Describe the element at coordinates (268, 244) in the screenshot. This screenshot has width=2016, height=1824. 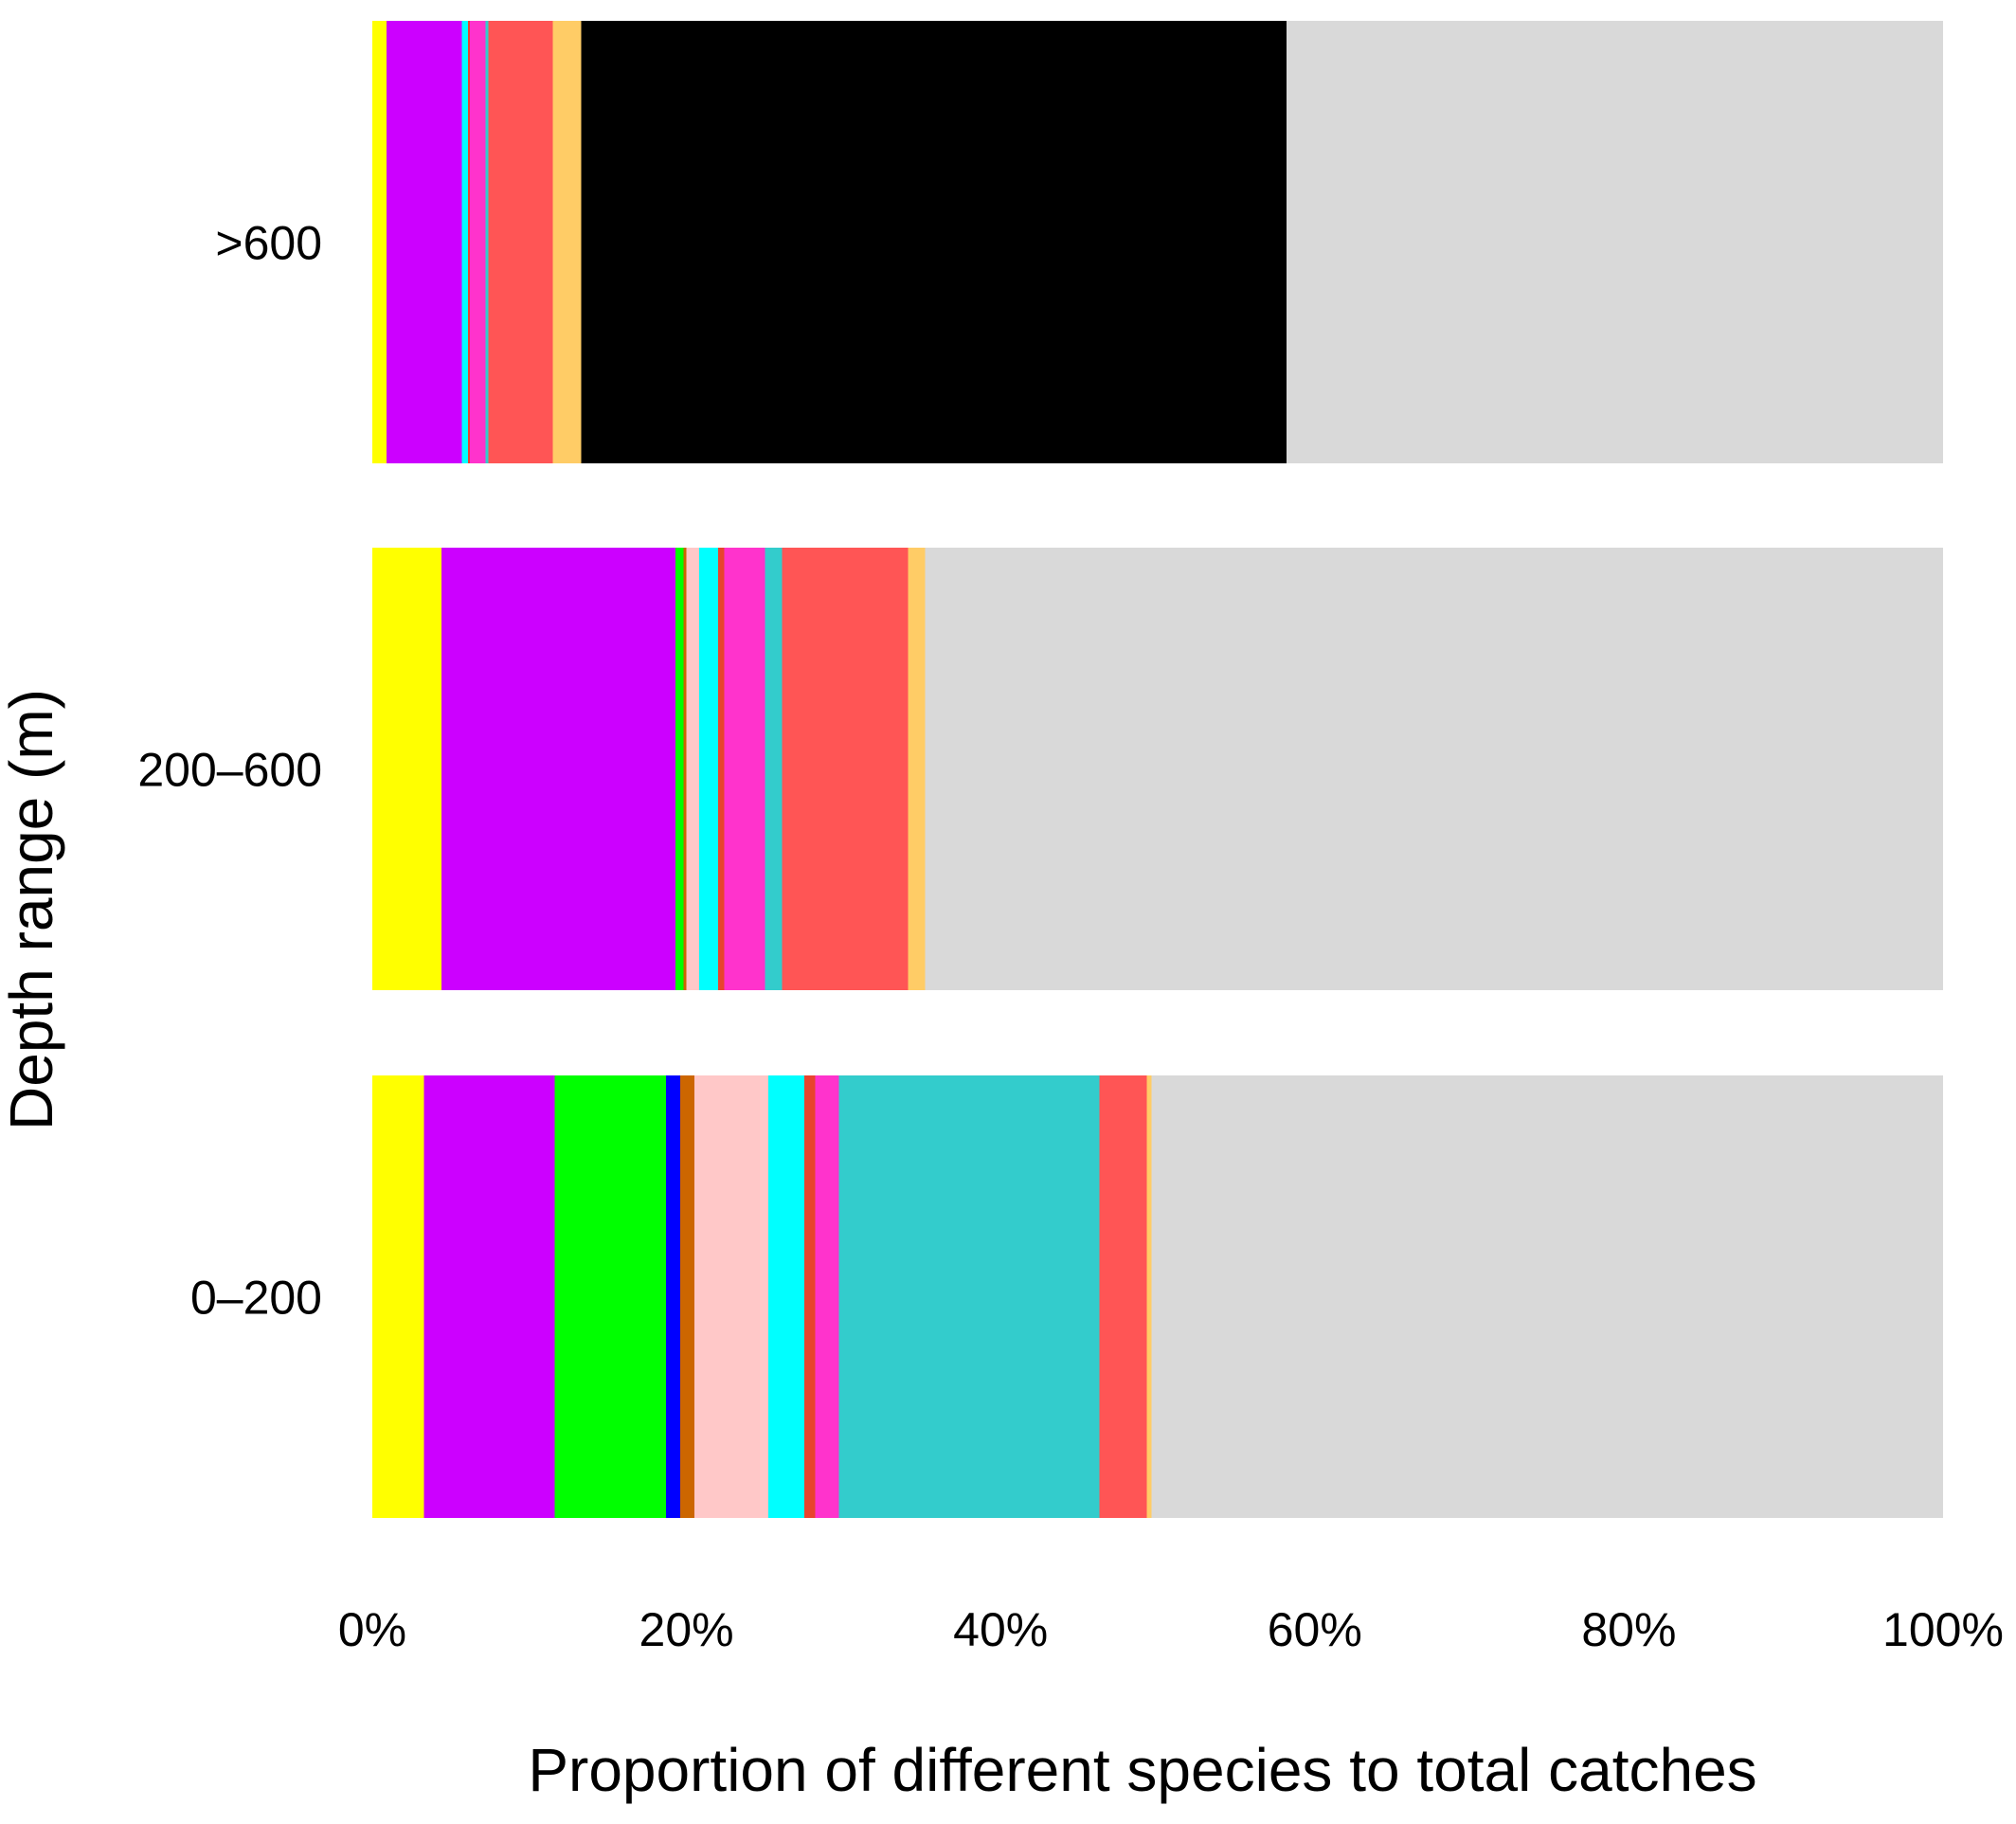
I see `y-tick-label: >600` at that location.